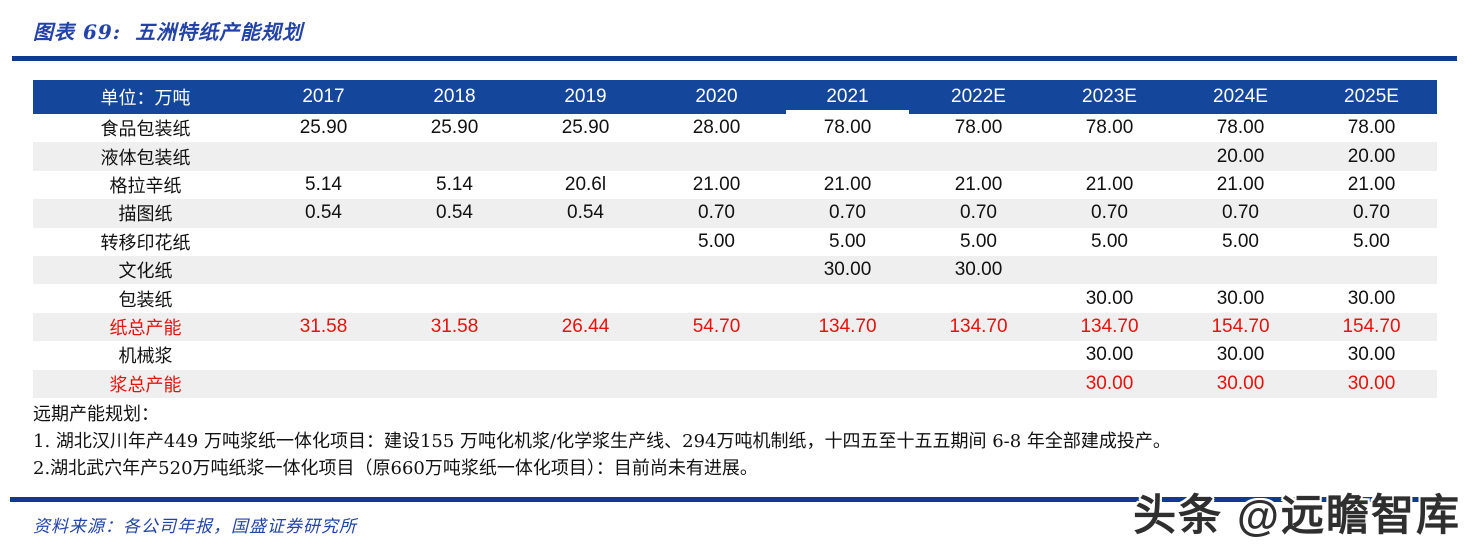 The height and width of the screenshot is (548, 1467). What do you see at coordinates (145, 328) in the screenshot?
I see `row-label: 纸总产能` at bounding box center [145, 328].